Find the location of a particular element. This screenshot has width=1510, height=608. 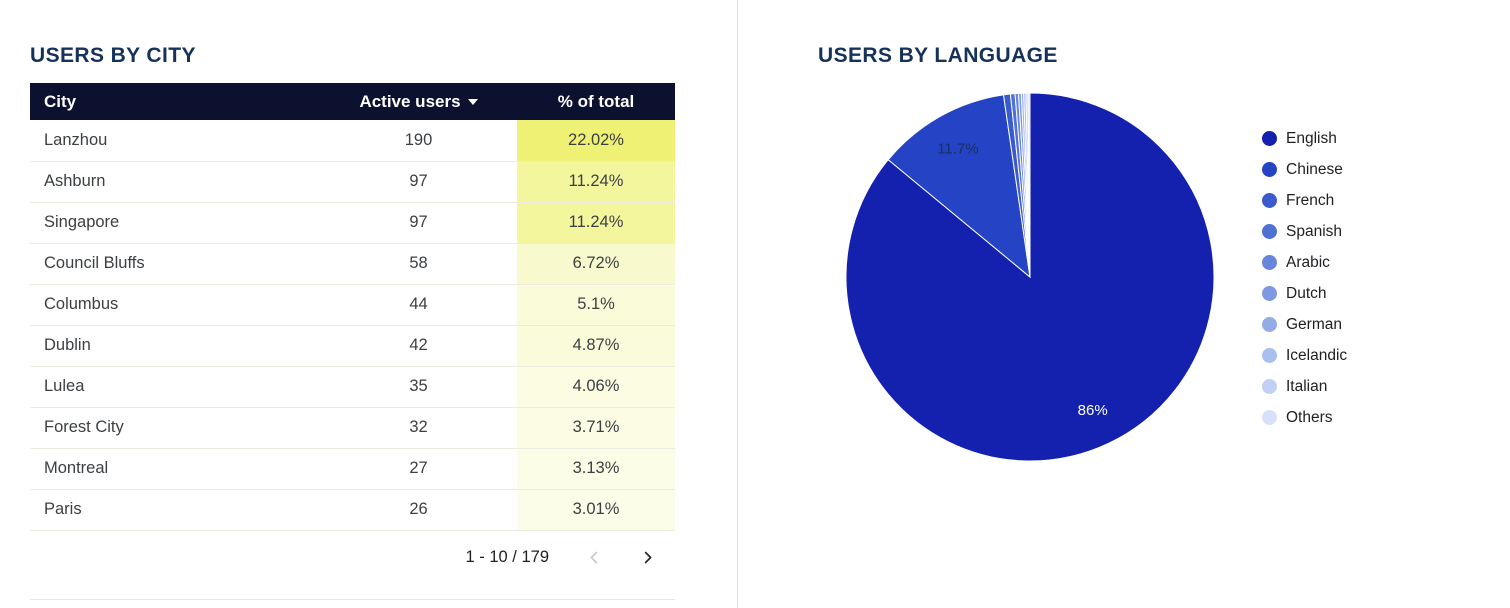

city-cell: Dublin is located at coordinates (175, 346).